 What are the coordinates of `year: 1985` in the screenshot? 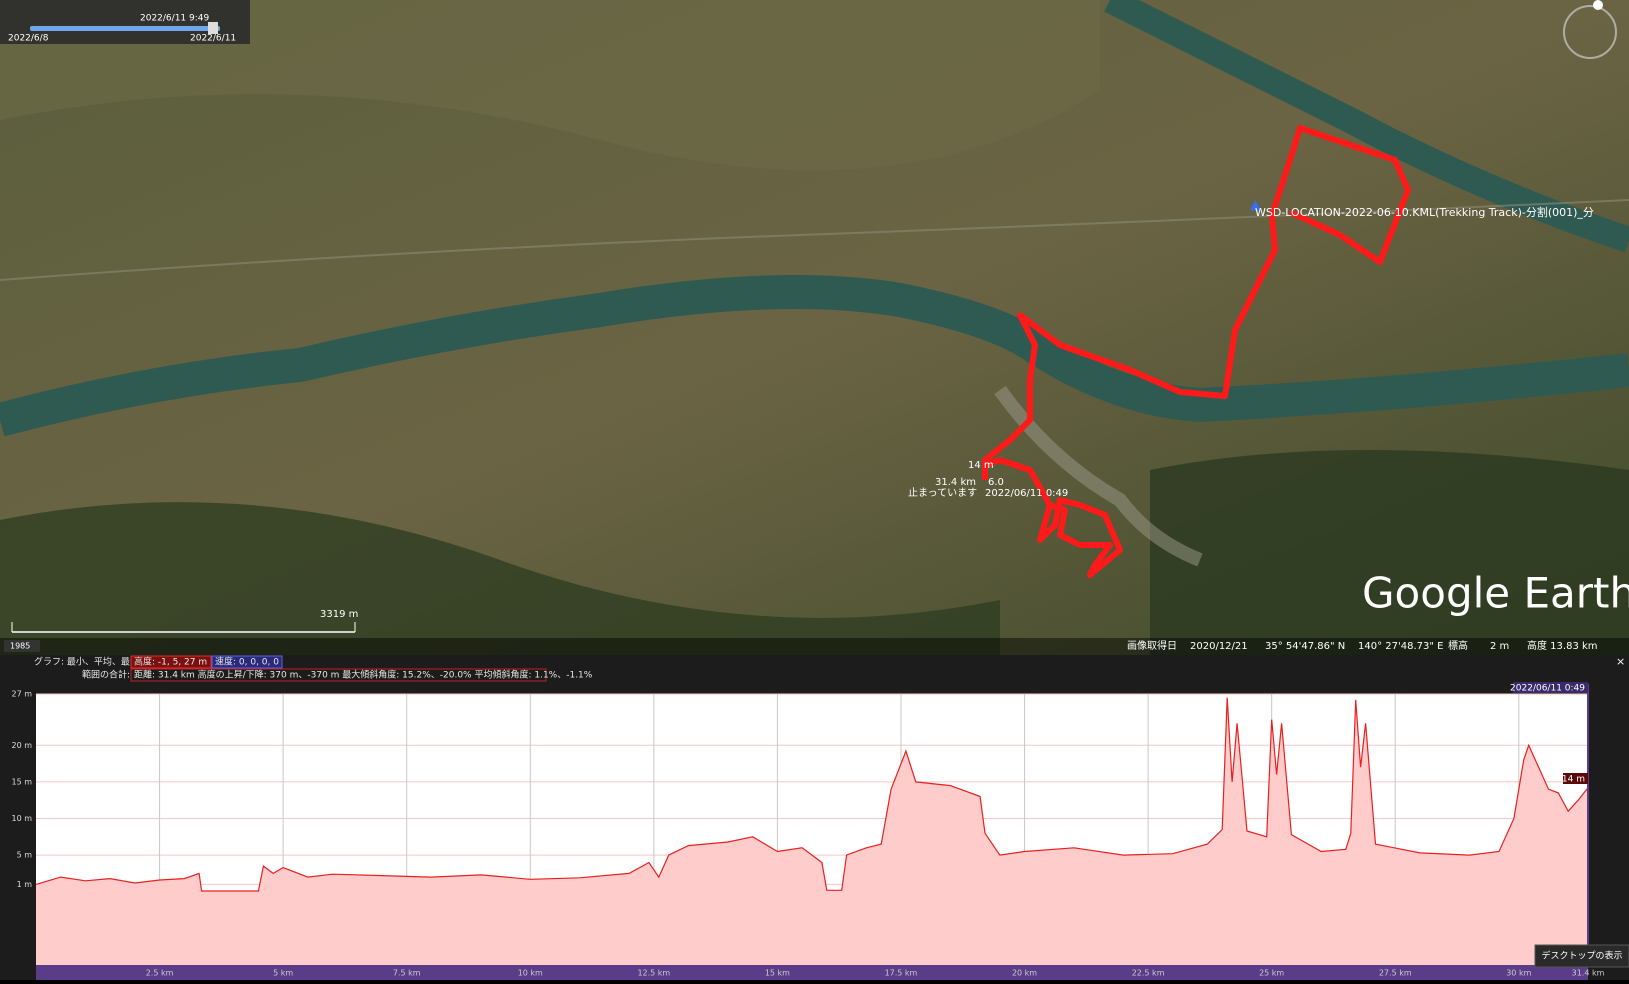 It's located at (20, 646).